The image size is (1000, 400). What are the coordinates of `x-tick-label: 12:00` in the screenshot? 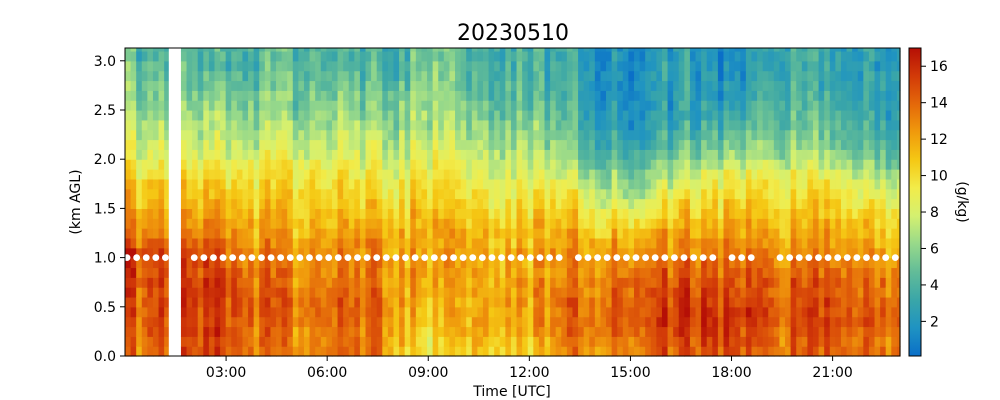 It's located at (529, 373).